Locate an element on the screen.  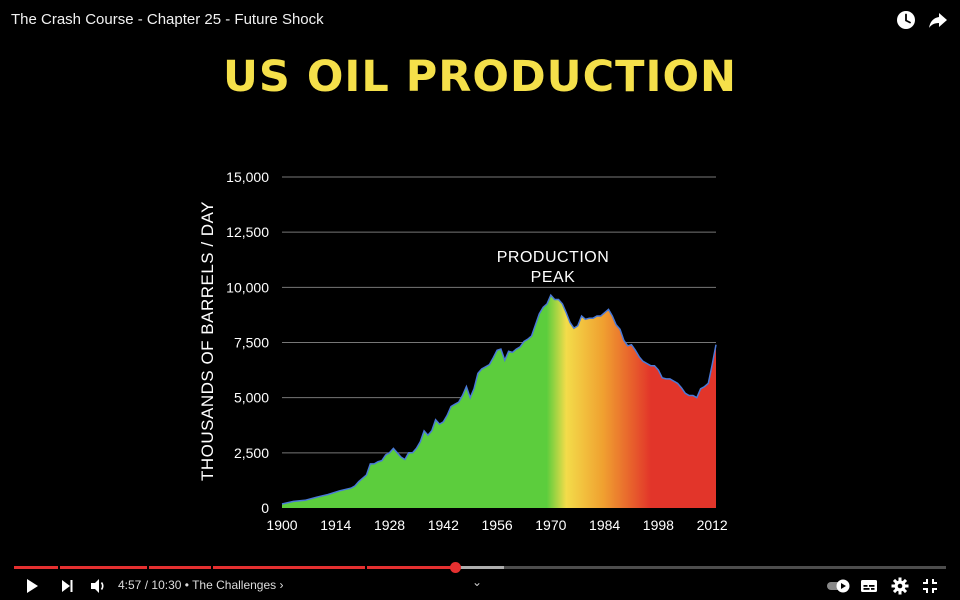
x-tick-label: 2012 is located at coordinates (712, 525).